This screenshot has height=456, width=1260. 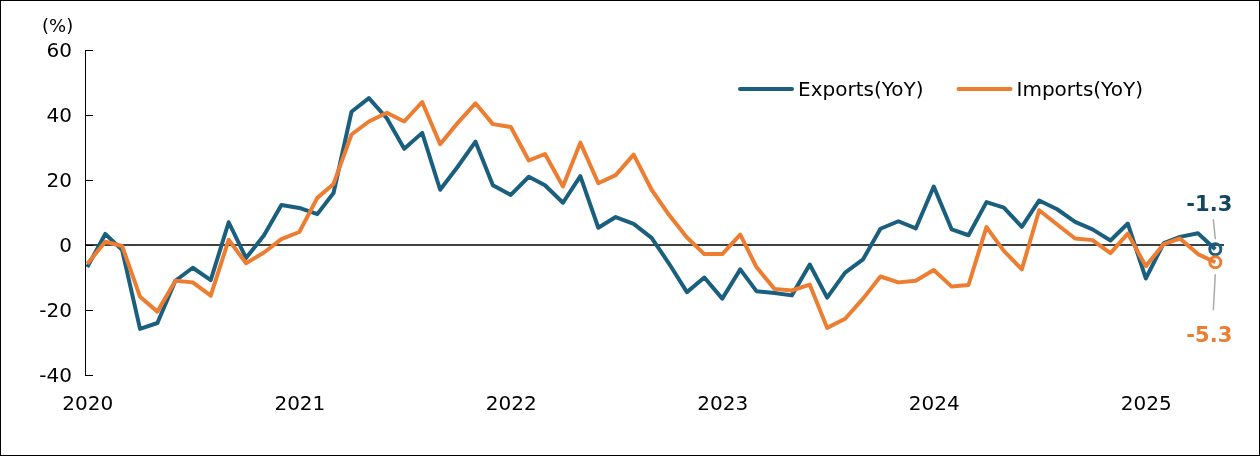 What do you see at coordinates (58, 25) in the screenshot?
I see `y-axis-title: (%)` at bounding box center [58, 25].